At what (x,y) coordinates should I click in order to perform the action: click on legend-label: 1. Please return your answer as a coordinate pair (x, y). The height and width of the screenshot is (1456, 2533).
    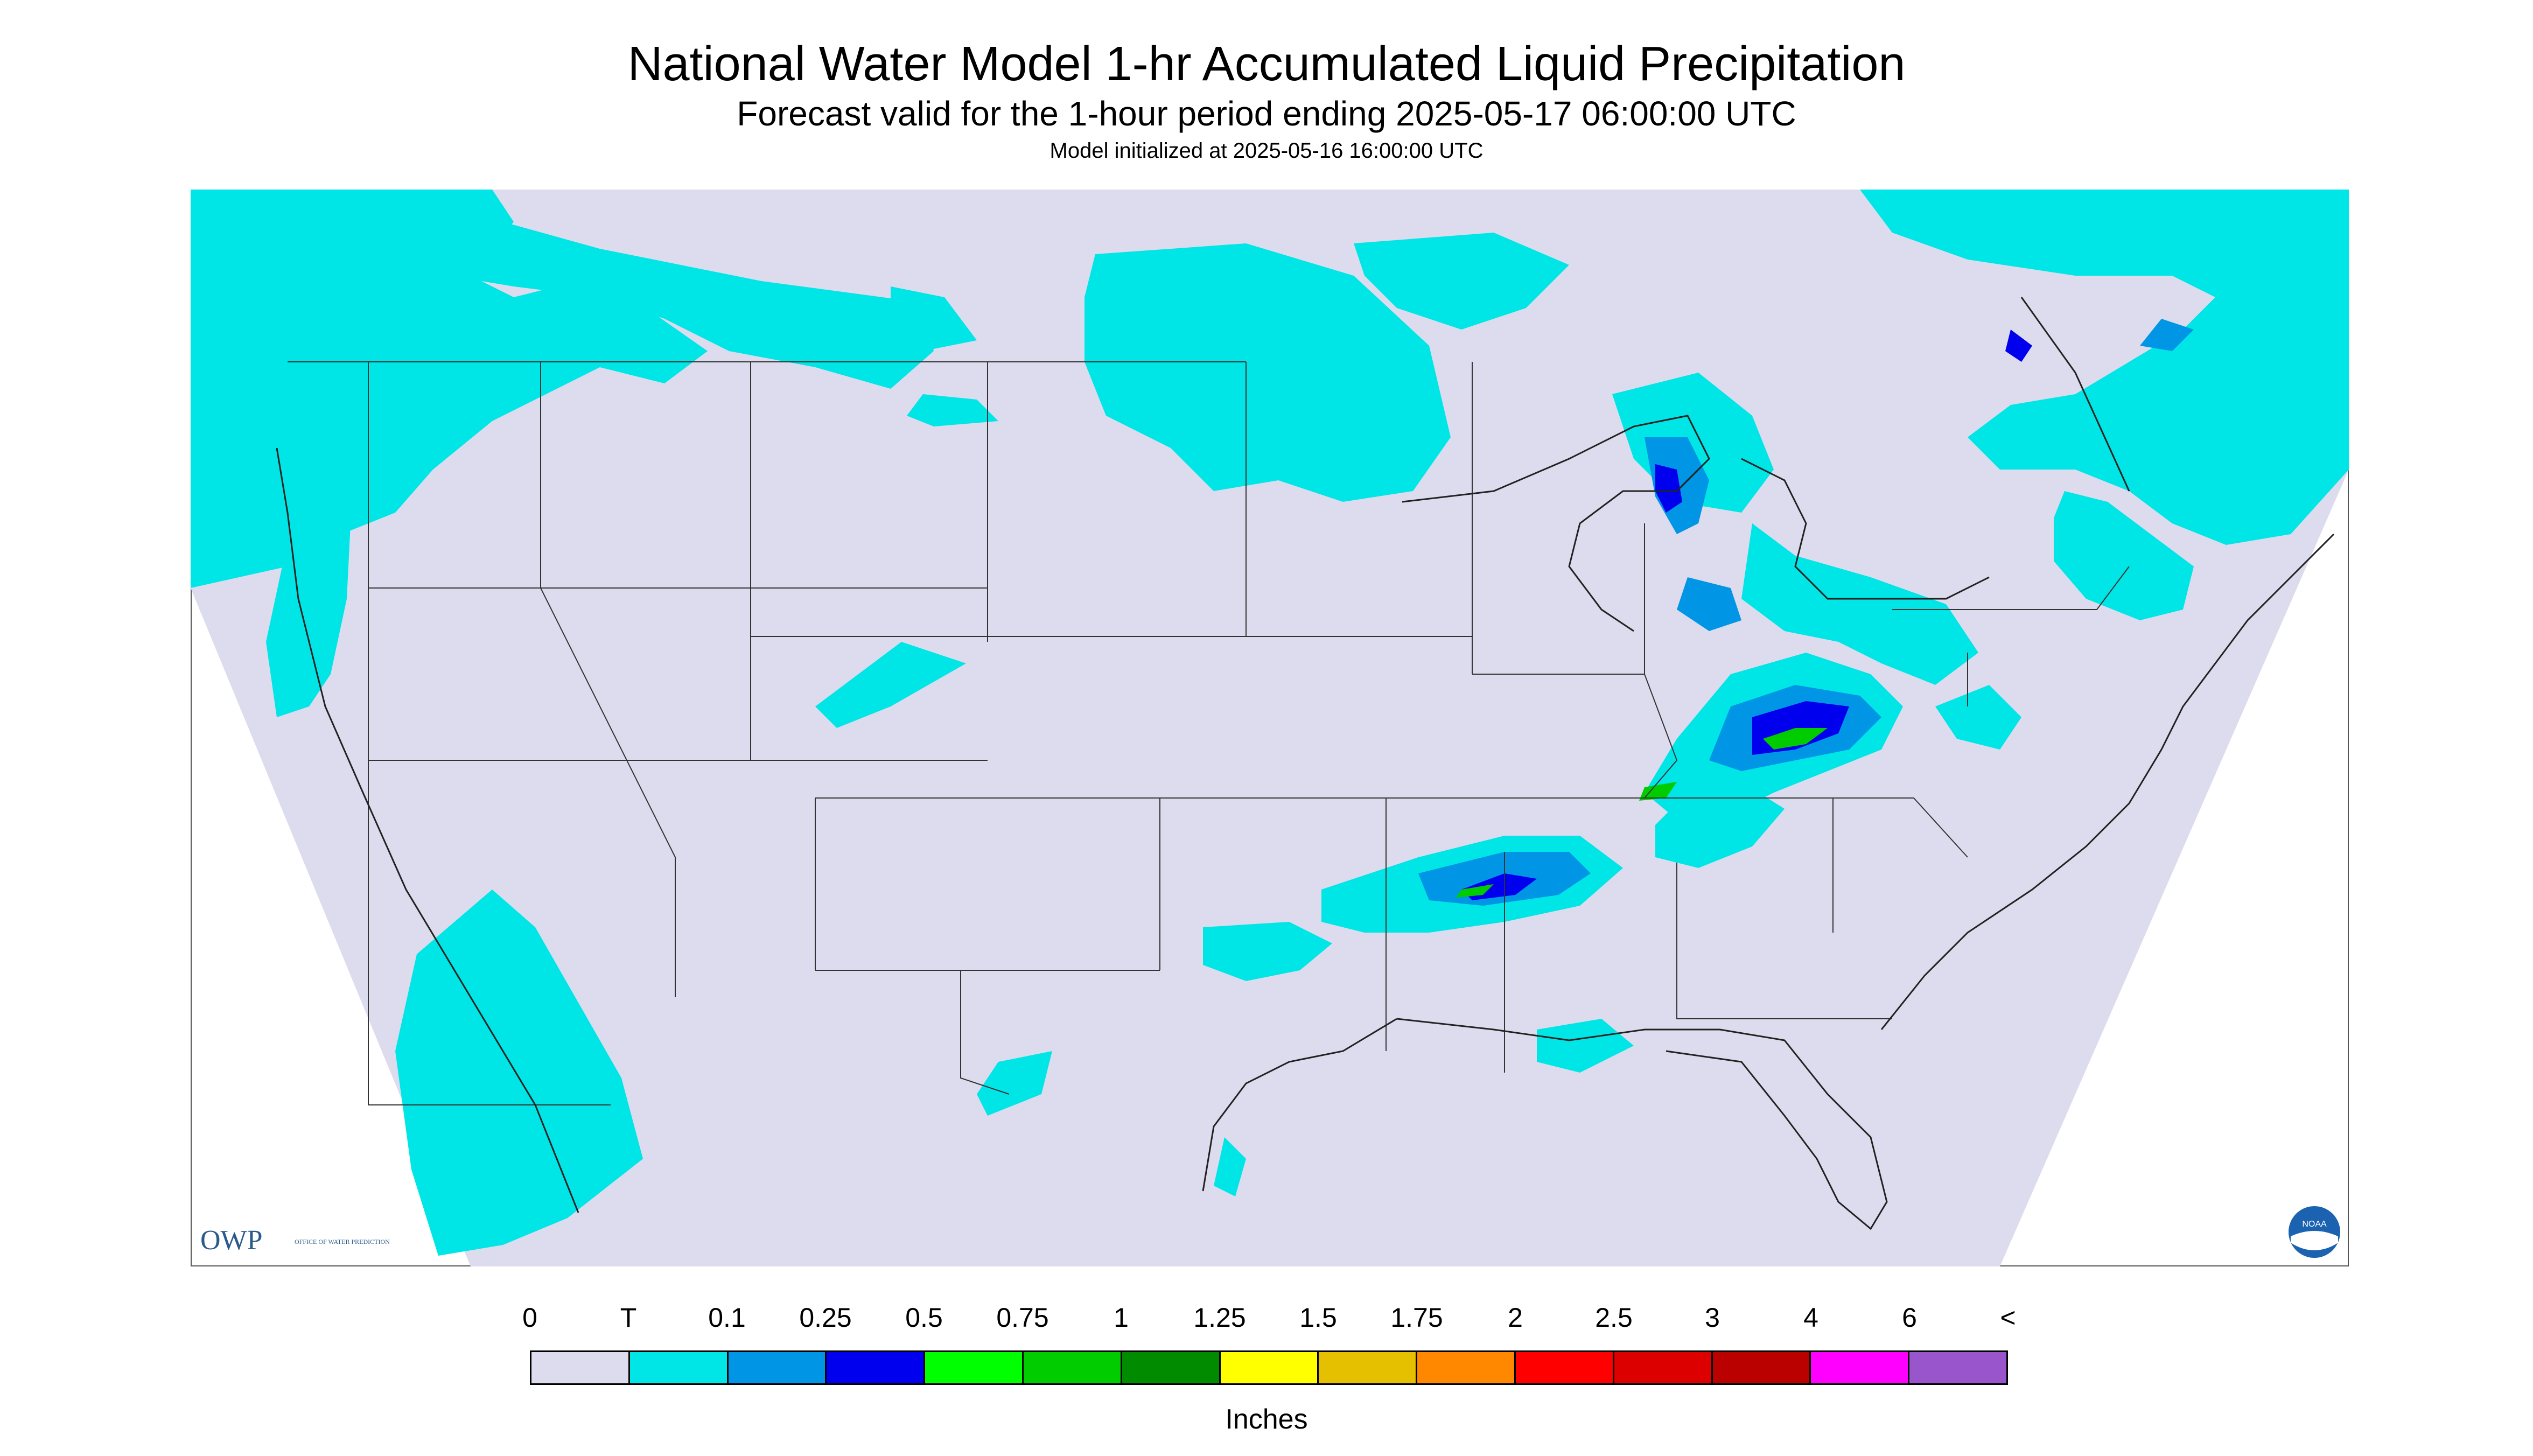
    Looking at the image, I should click on (1122, 1318).